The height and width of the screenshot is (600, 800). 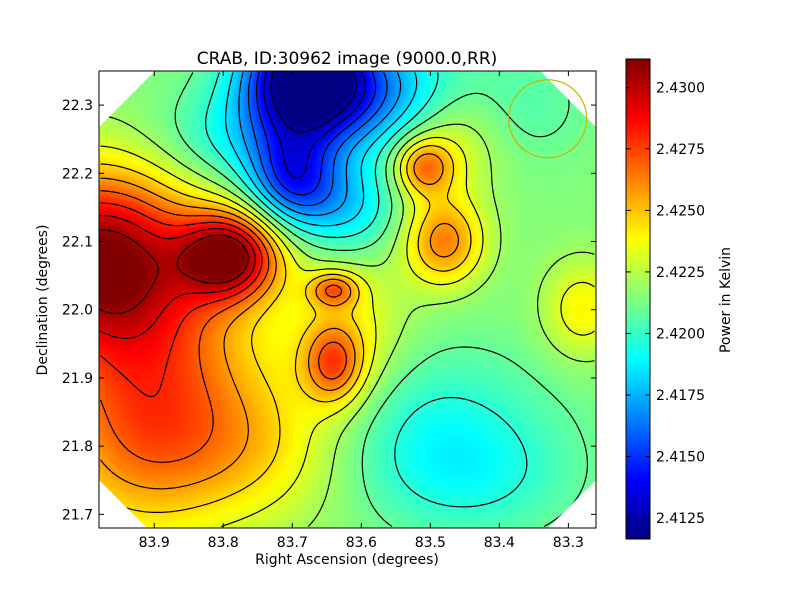 I want to click on y-tick-label: 21.9, so click(x=77, y=379).